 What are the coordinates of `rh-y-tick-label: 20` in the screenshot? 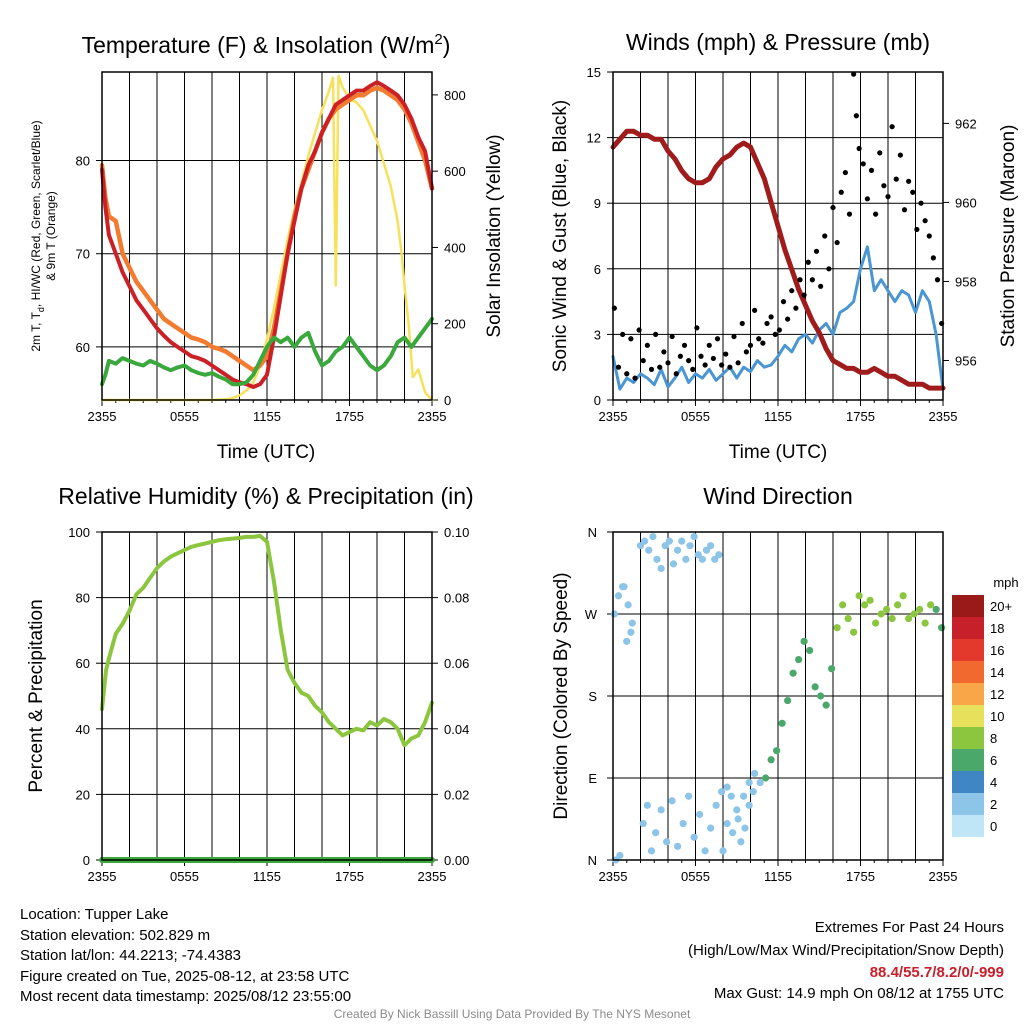 It's located at (83, 794).